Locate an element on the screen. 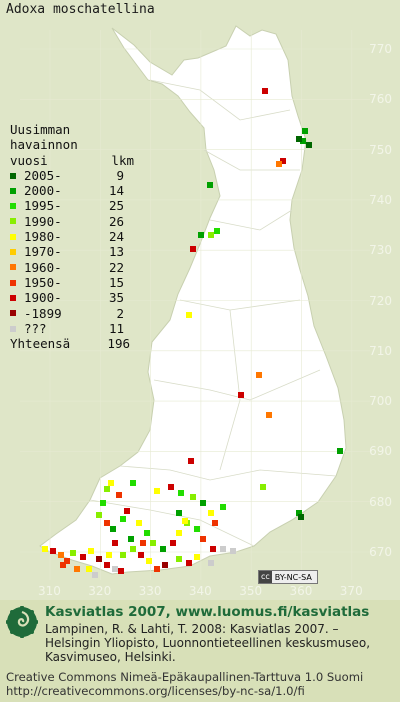 This screenshot has width=400, height=702. legend-item-label: 1990- is located at coordinates (43, 221).